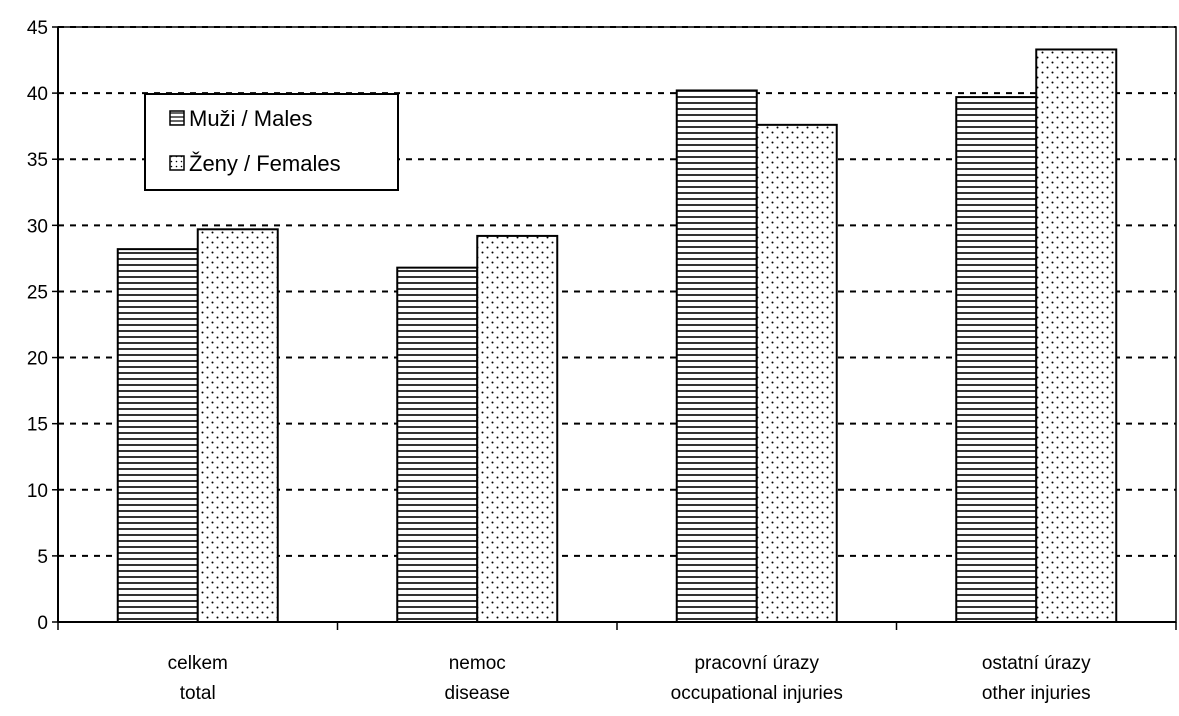 The width and height of the screenshot is (1179, 716). I want to click on y-tick-label: 20, so click(37, 359).